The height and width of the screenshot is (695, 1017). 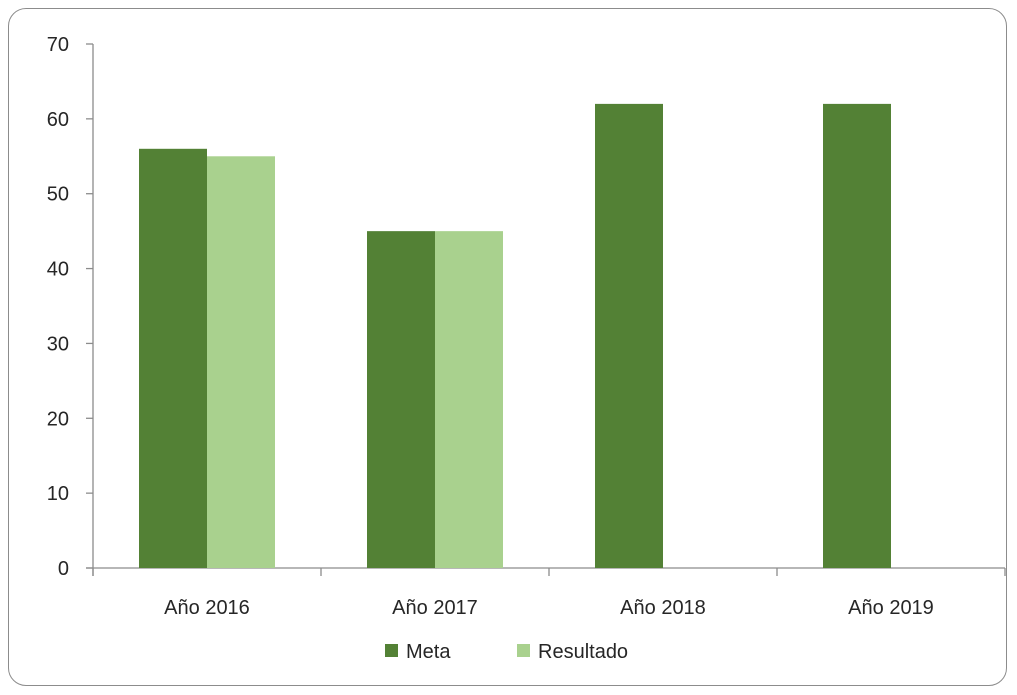 What do you see at coordinates (523, 650) in the screenshot?
I see `legend-swatch-resultado` at bounding box center [523, 650].